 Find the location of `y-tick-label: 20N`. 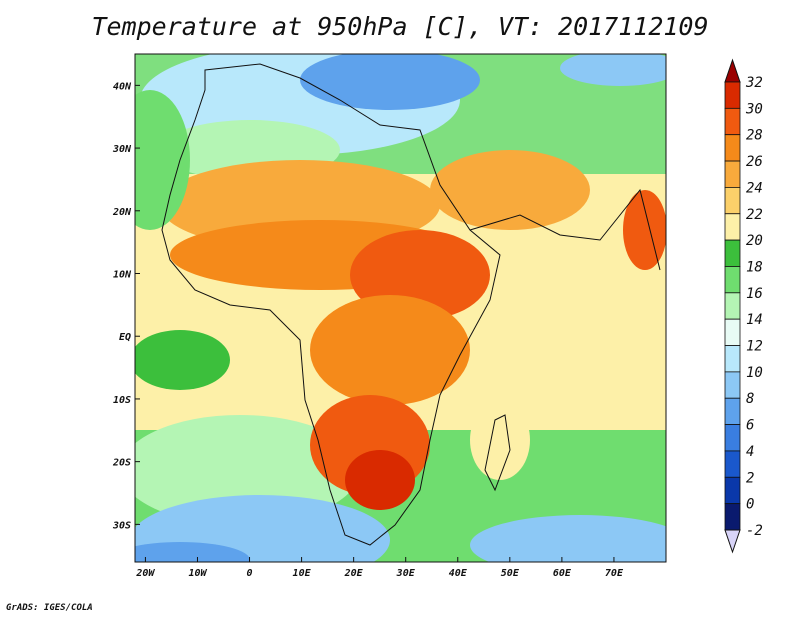

y-tick-label: 20N is located at coordinates (122, 212).